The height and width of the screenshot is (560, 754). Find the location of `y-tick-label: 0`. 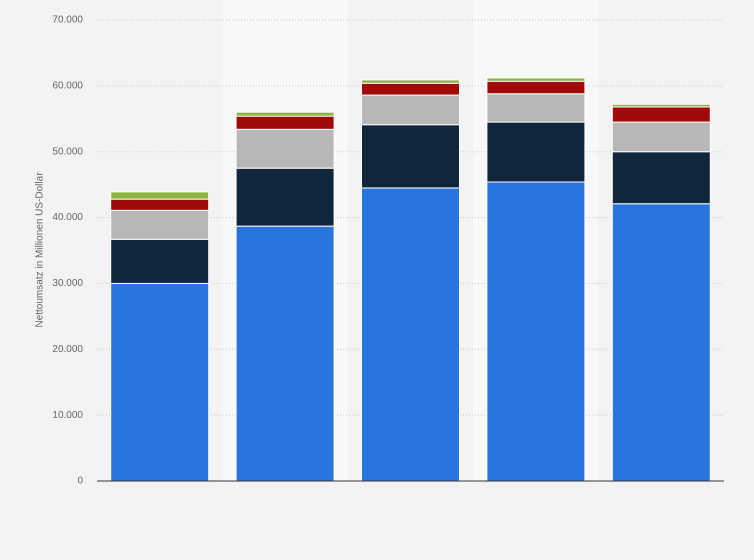

y-tick-label: 0 is located at coordinates (80, 481).